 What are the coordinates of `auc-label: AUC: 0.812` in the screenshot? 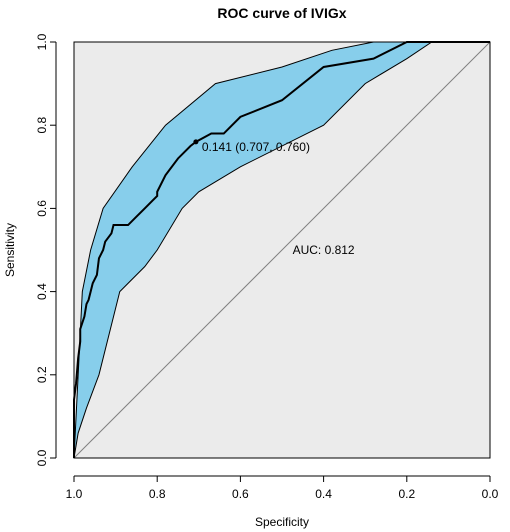 It's located at (324, 250).